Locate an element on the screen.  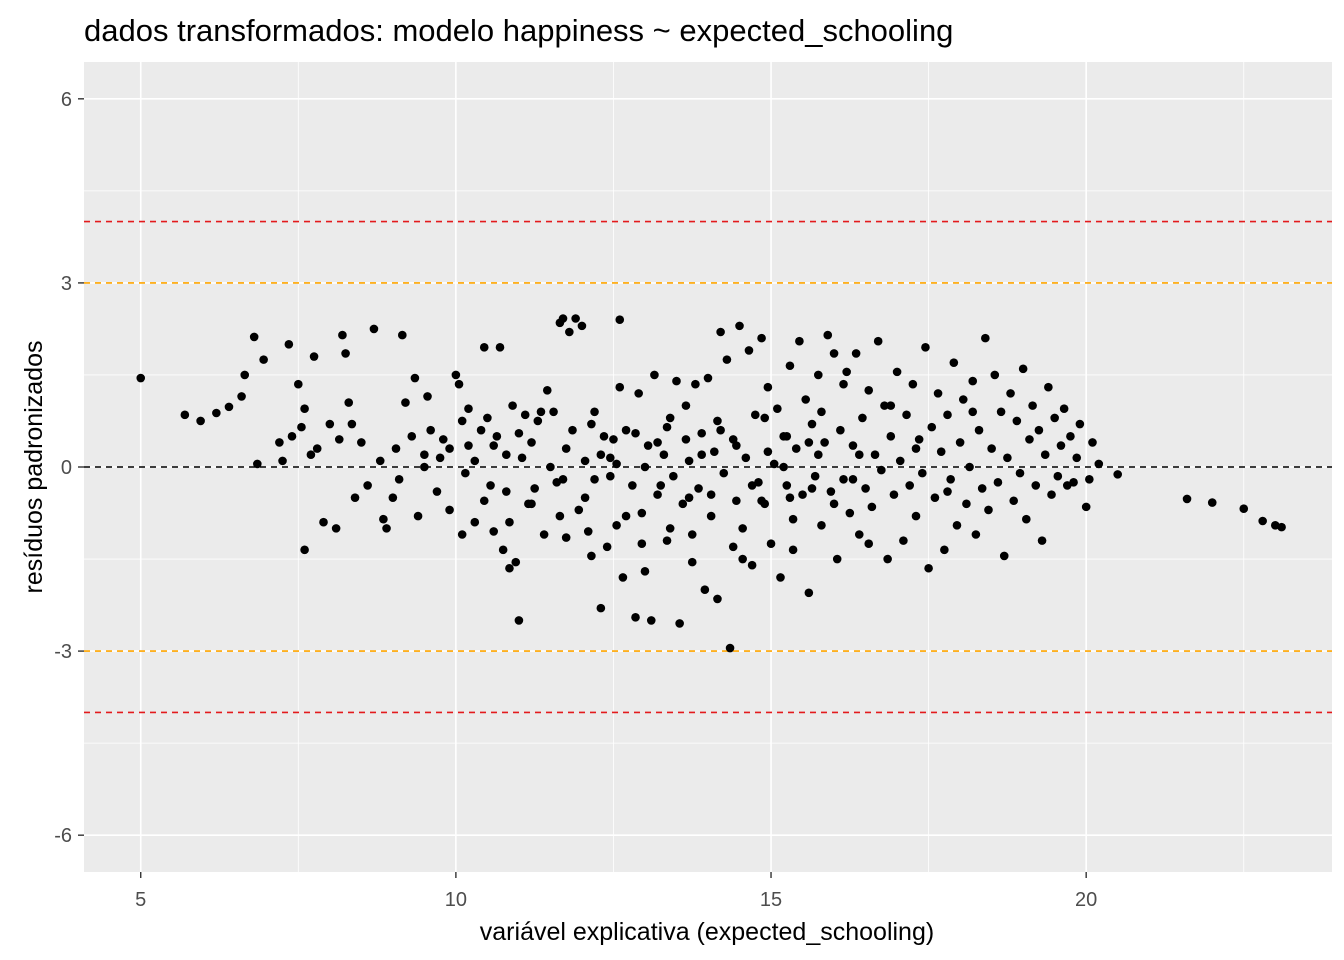
x-tick-label: 5 is located at coordinates (140, 900).